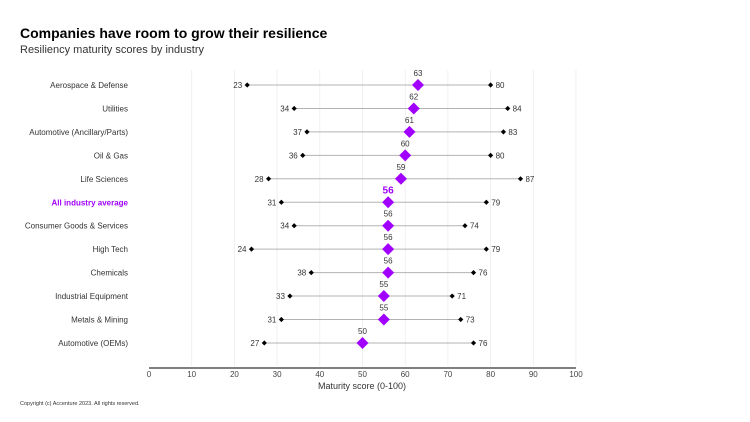 The height and width of the screenshot is (422, 750). I want to click on category-label: Chemicals, so click(109, 273).